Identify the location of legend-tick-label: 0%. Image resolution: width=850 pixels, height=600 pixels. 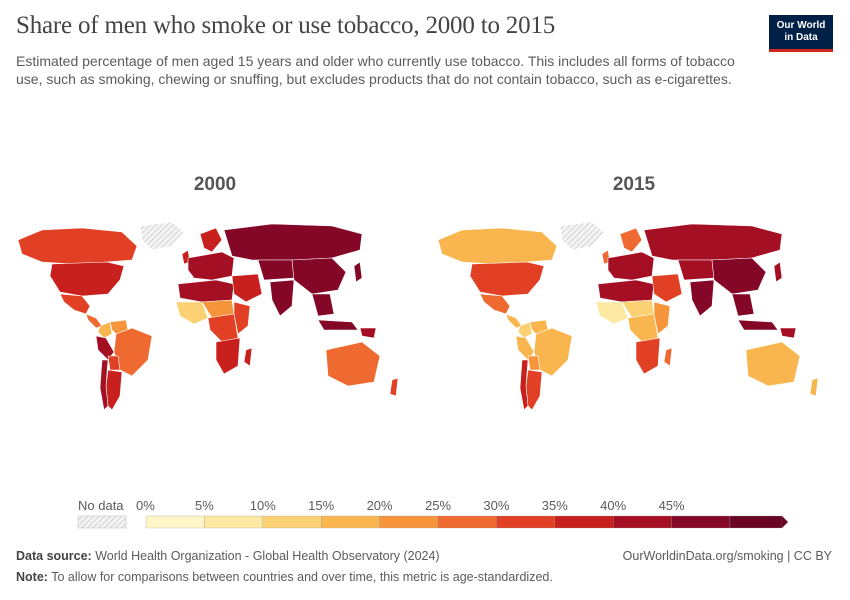
(145, 505).